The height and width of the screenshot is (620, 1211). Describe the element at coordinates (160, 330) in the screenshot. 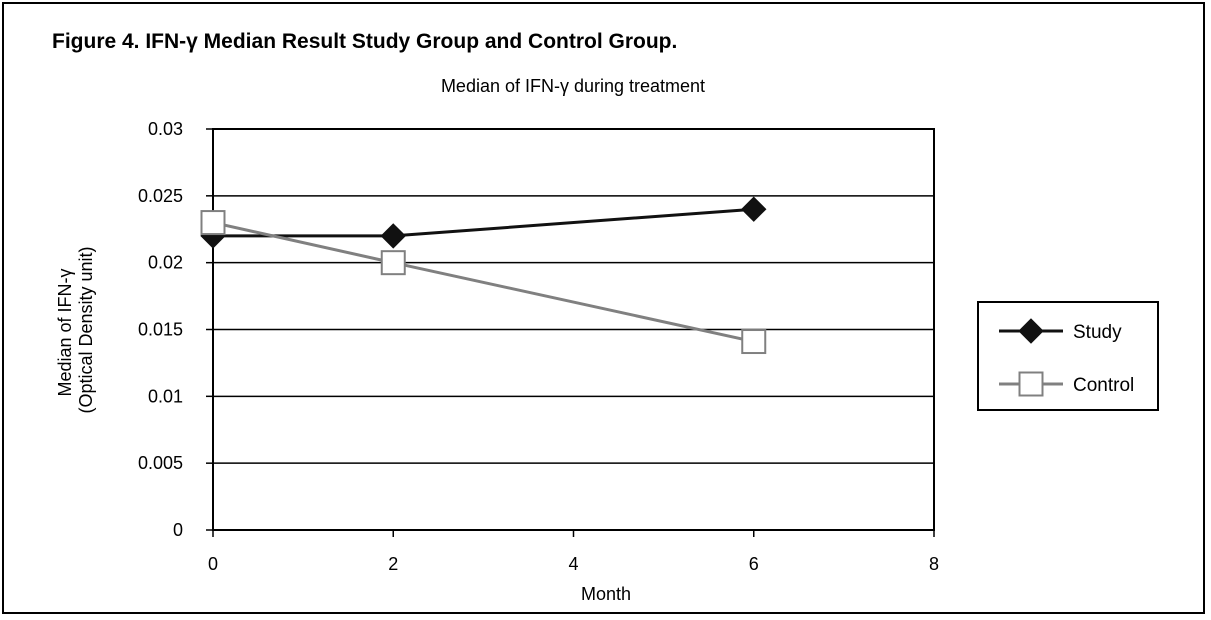

I see `y-tick-label: 0.015` at that location.